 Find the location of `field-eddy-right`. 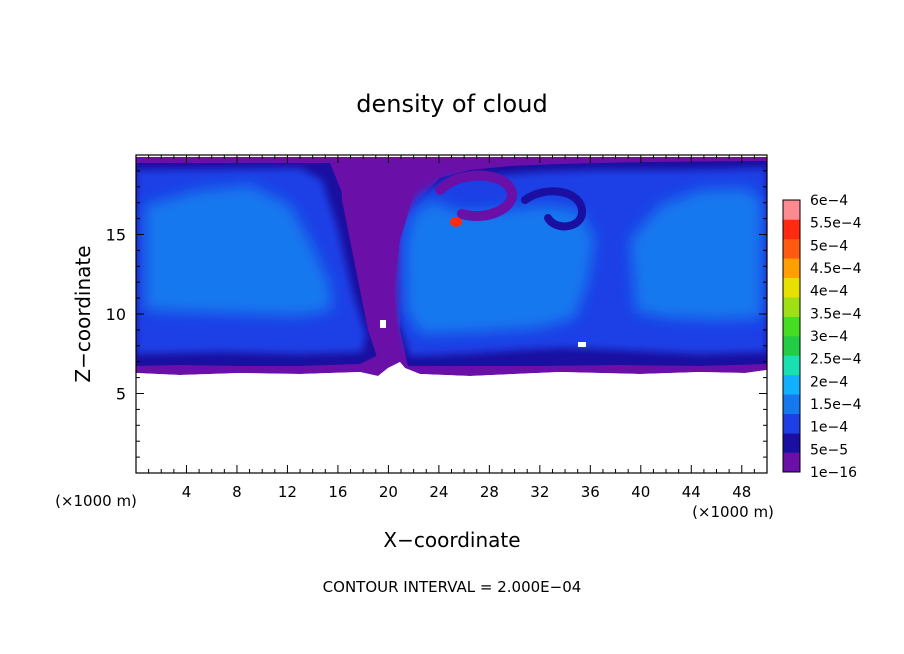

field-eddy-right is located at coordinates (553, 209).